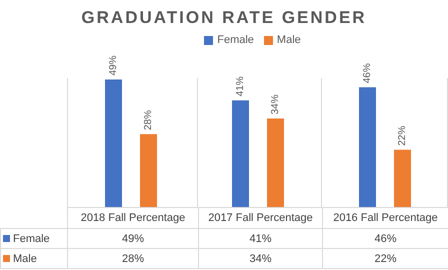 This screenshot has height=270, width=448. I want to click on data-label: 28%, so click(133, 258).